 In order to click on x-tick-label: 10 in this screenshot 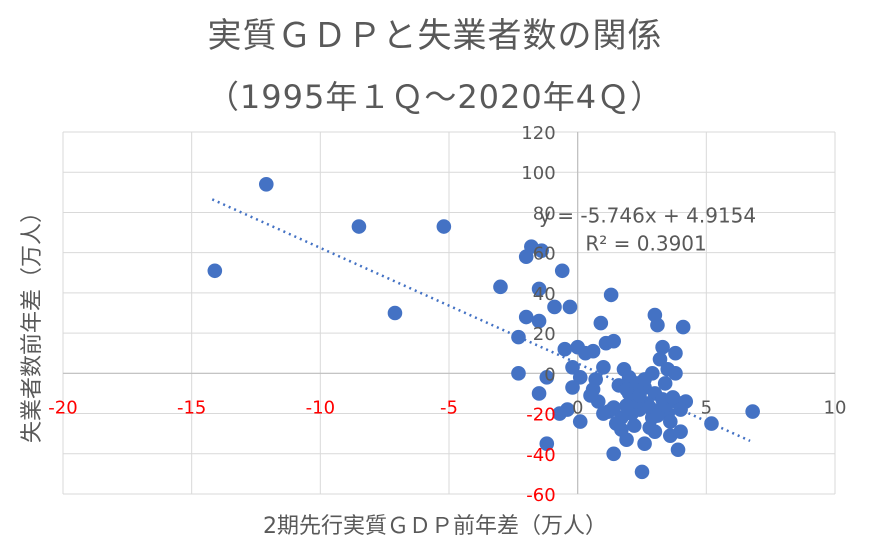, I will do `click(835, 407)`.